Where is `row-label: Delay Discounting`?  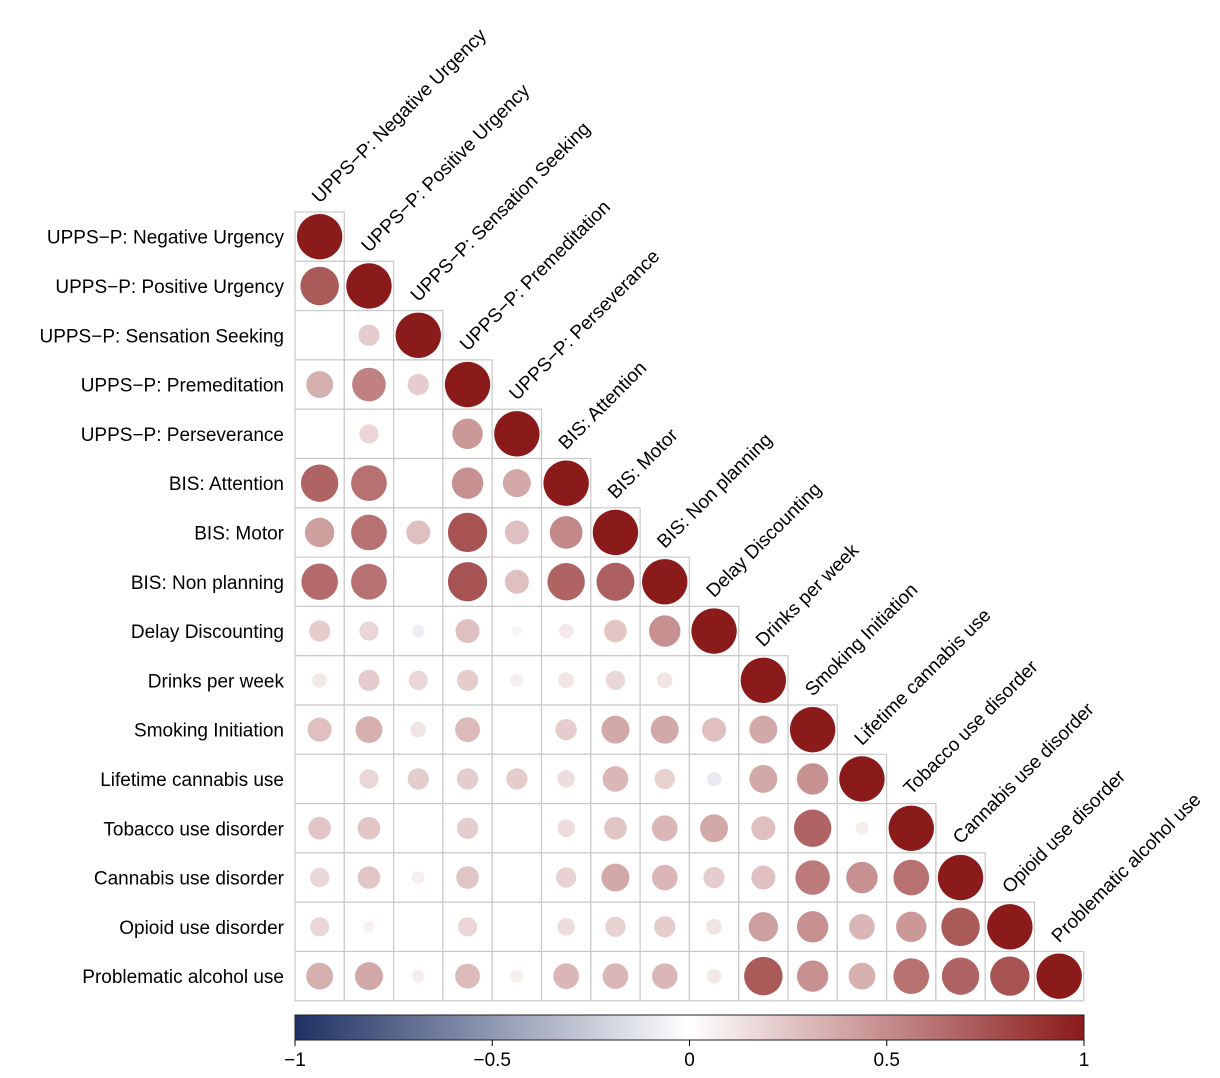 row-label: Delay Discounting is located at coordinates (207, 632).